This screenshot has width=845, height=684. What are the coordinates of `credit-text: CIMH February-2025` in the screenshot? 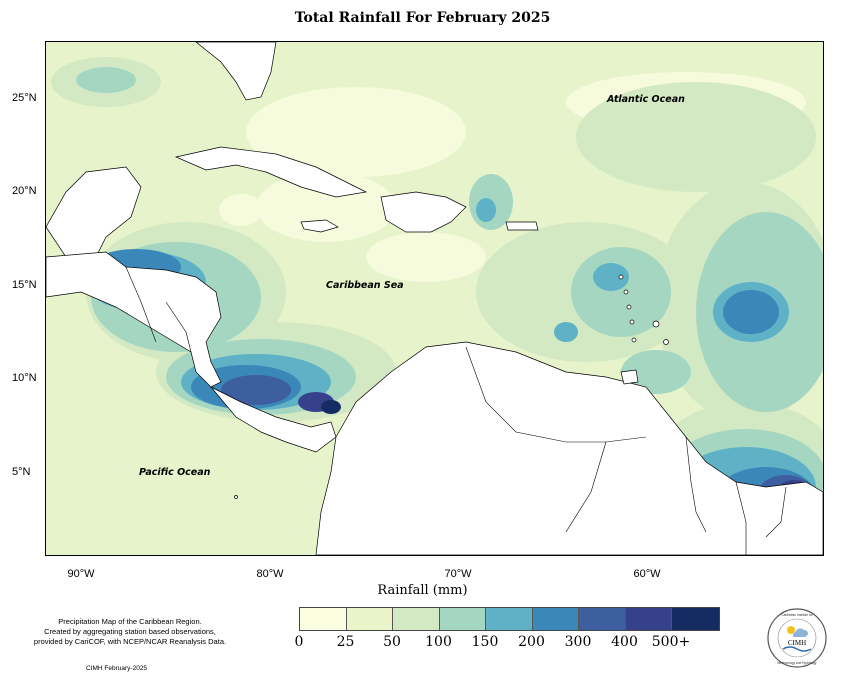 It's located at (117, 668).